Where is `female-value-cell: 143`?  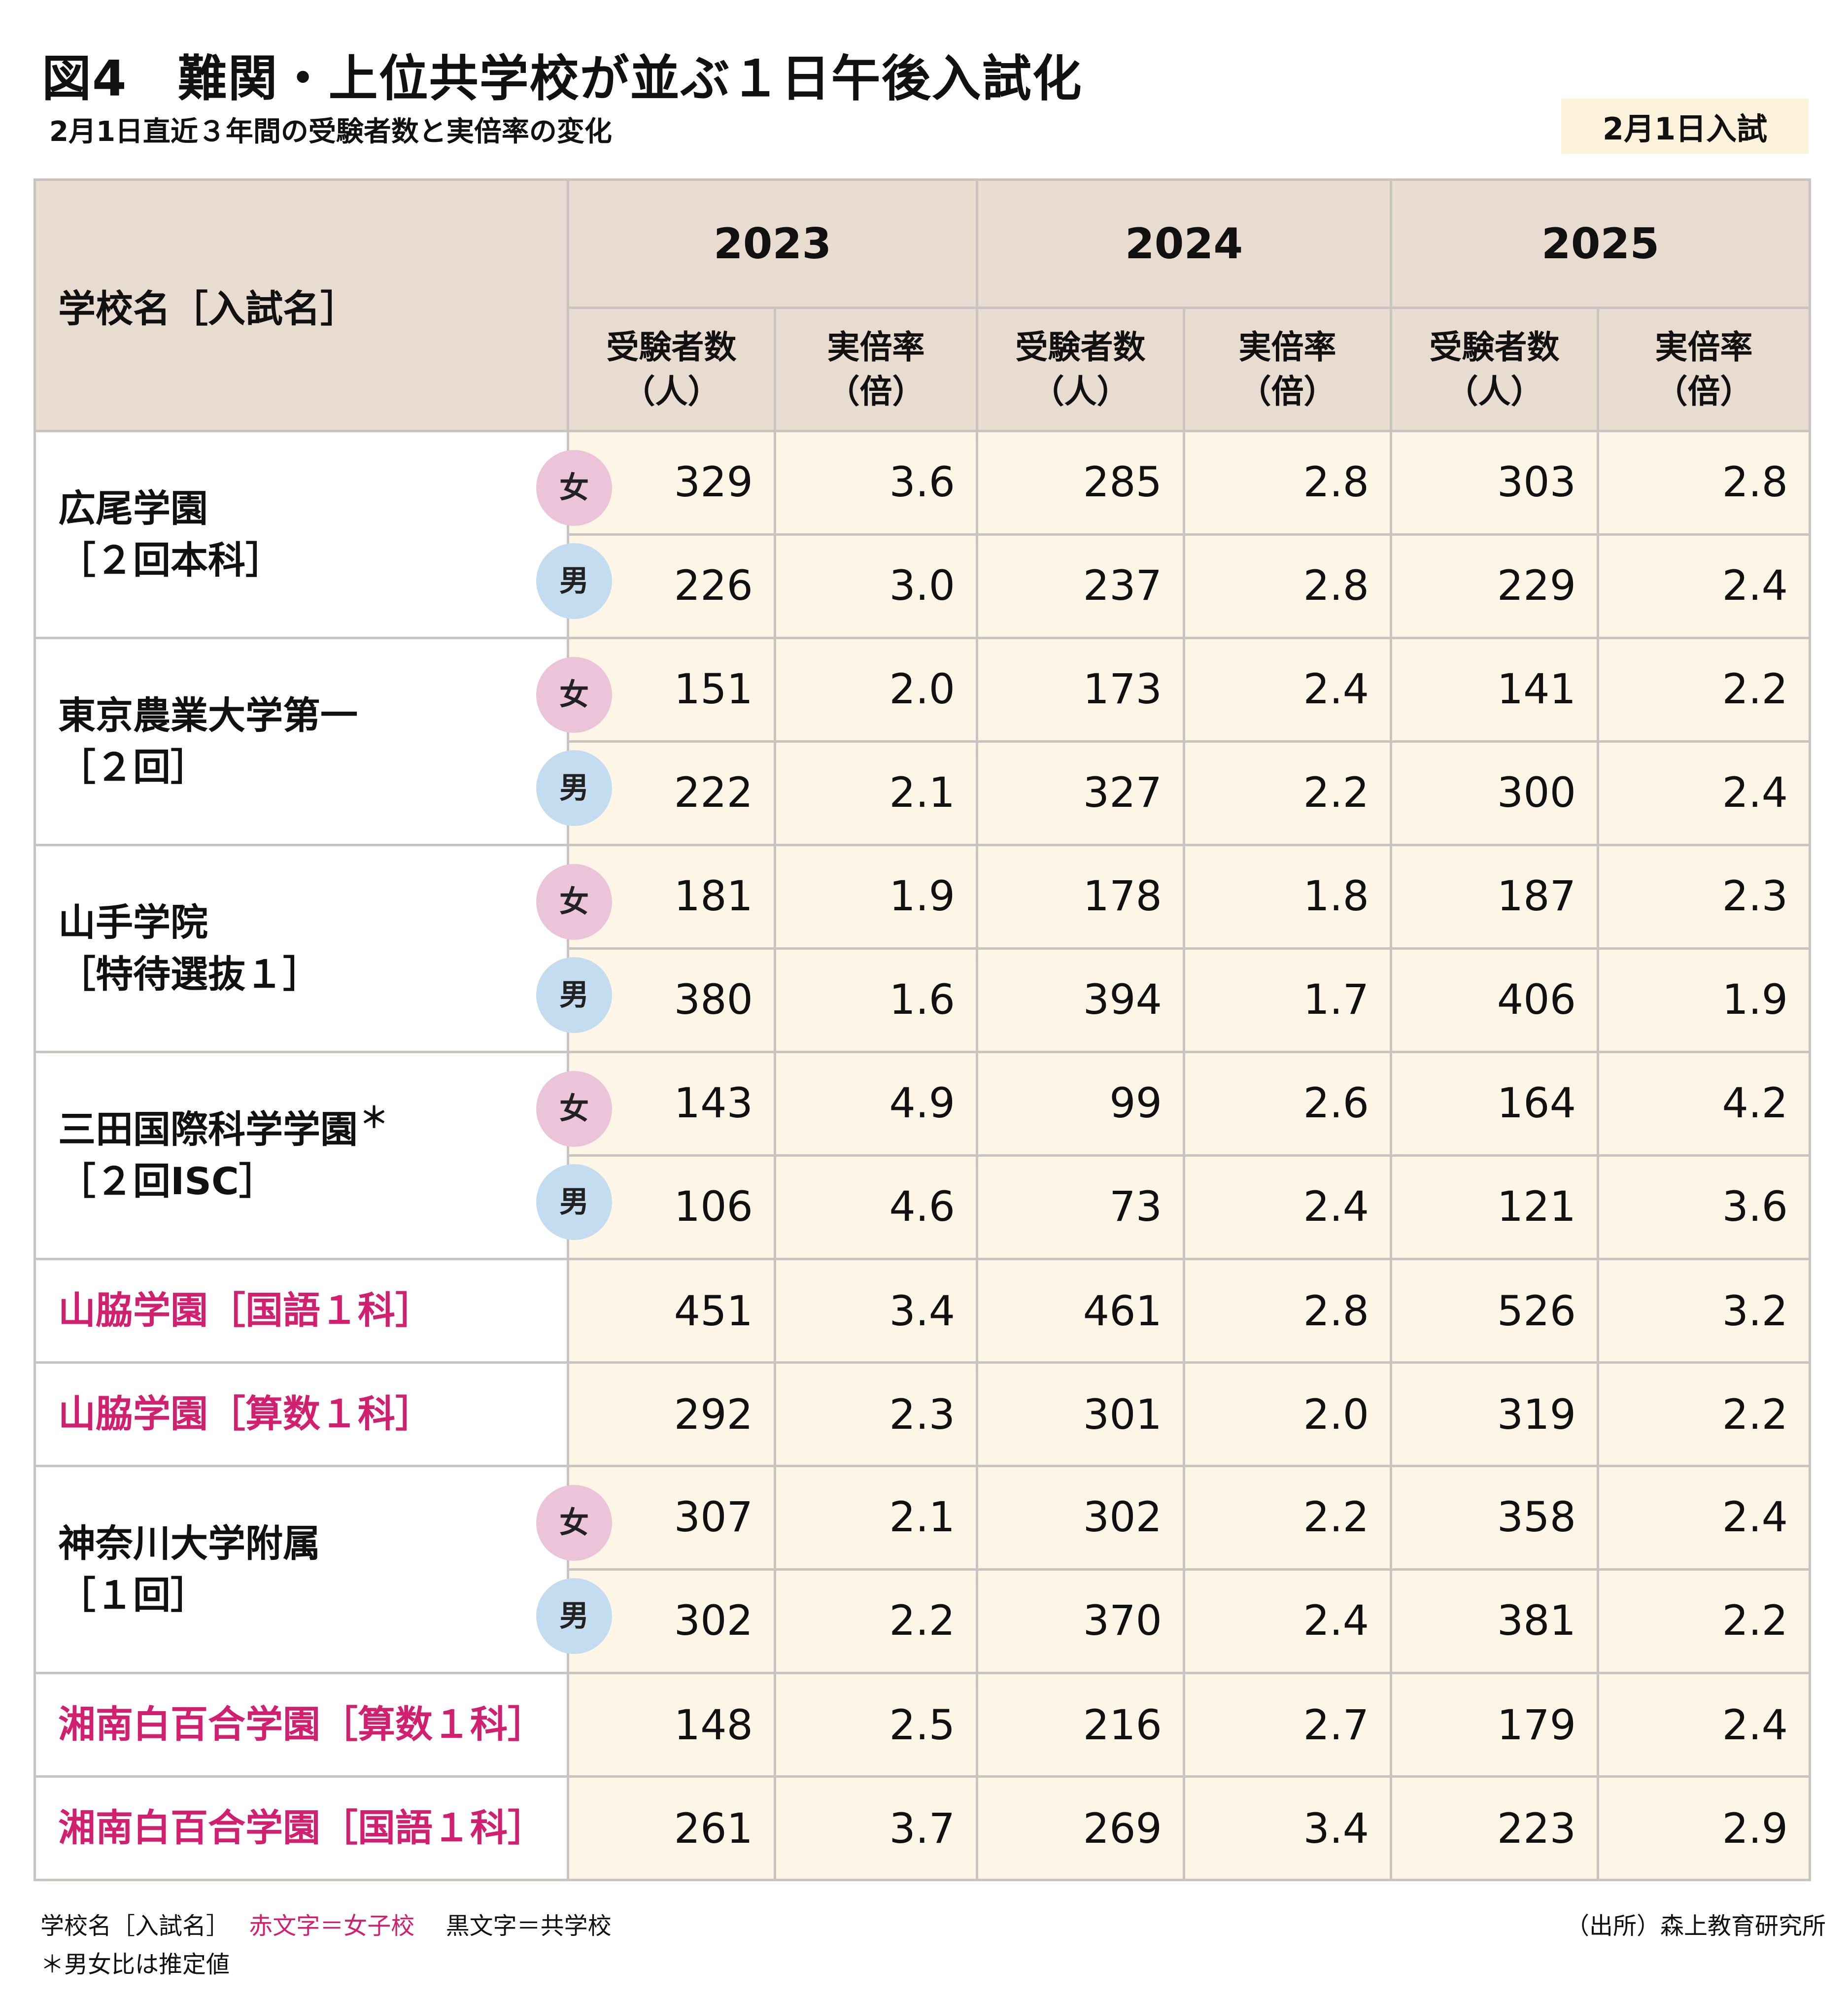 female-value-cell: 143 is located at coordinates (671, 1104).